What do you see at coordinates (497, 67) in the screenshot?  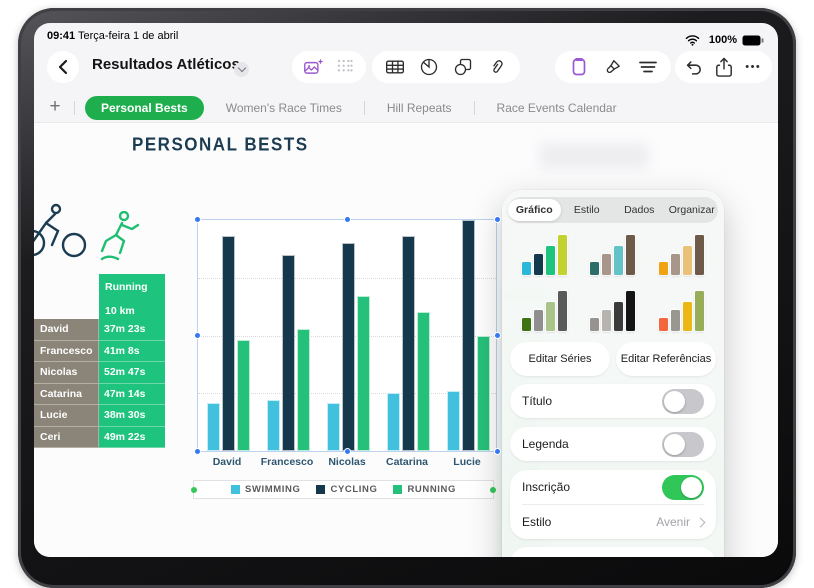 I see `insert-attachment-button` at bounding box center [497, 67].